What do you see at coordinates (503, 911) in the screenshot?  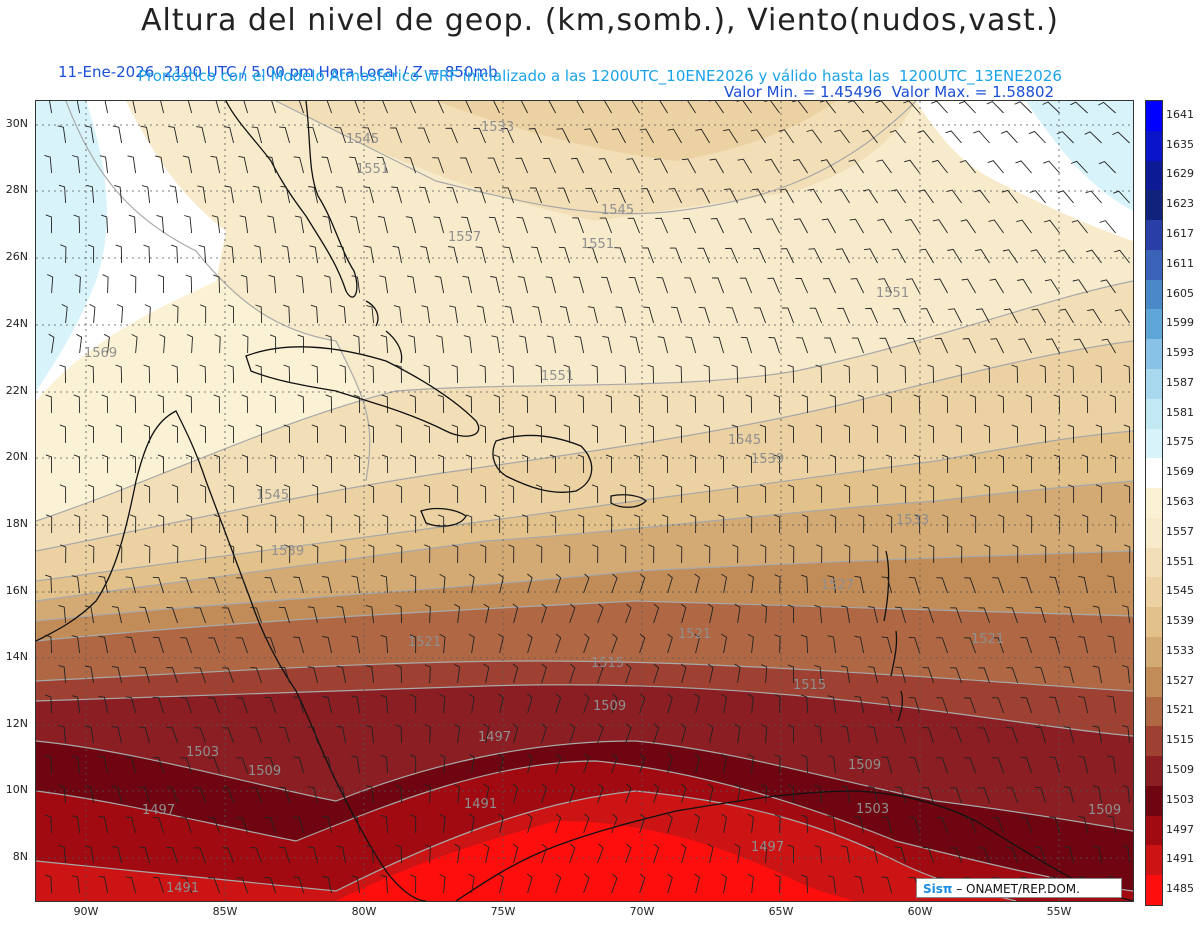 I see `lon-label: 75W` at bounding box center [503, 911].